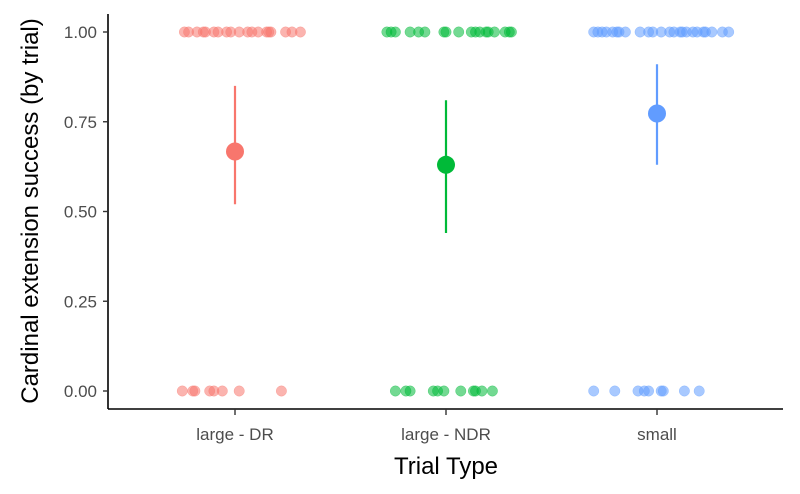 The width and height of the screenshot is (800, 494). I want to click on y-tick-label: 0.75, so click(80, 122).